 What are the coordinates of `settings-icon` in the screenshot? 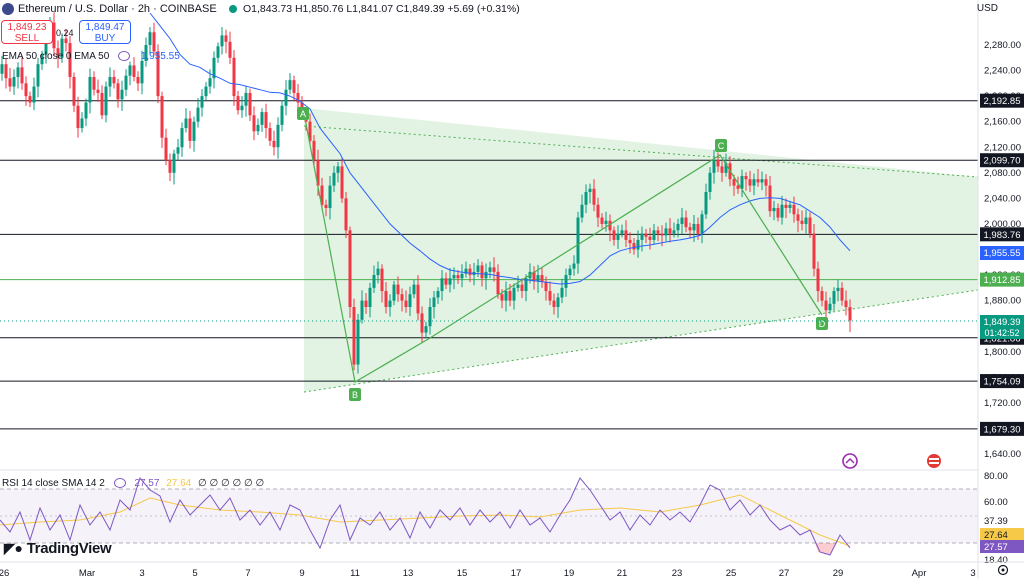 It's located at (1003, 570).